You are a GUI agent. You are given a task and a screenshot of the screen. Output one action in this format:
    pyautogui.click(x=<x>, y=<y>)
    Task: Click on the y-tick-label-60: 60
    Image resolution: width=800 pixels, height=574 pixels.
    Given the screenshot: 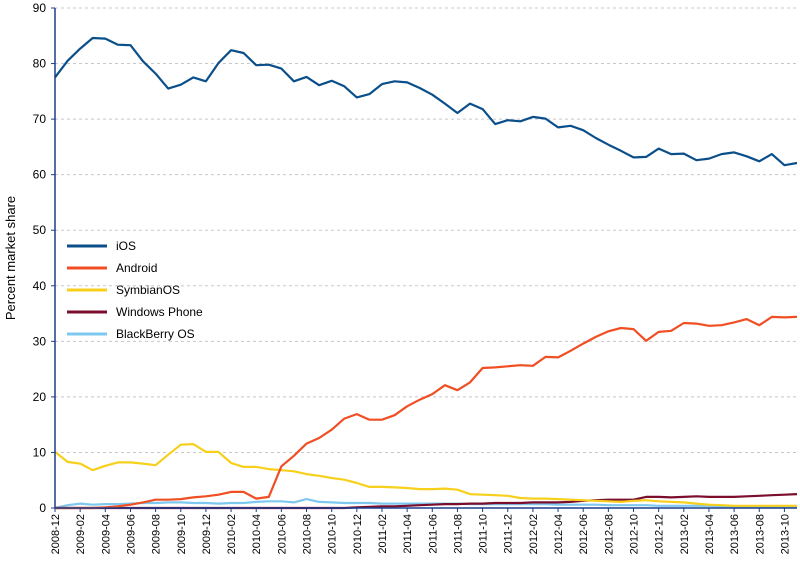 What is the action you would take?
    pyautogui.click(x=40, y=175)
    